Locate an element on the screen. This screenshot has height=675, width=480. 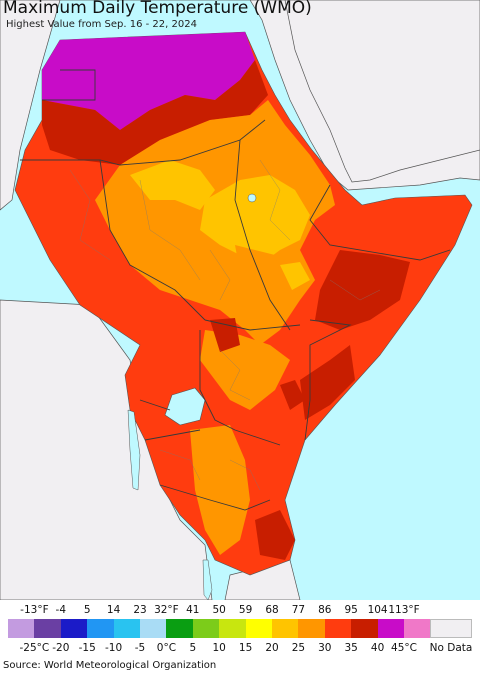
legend-tick-celsius: -20 is located at coordinates (61, 648).